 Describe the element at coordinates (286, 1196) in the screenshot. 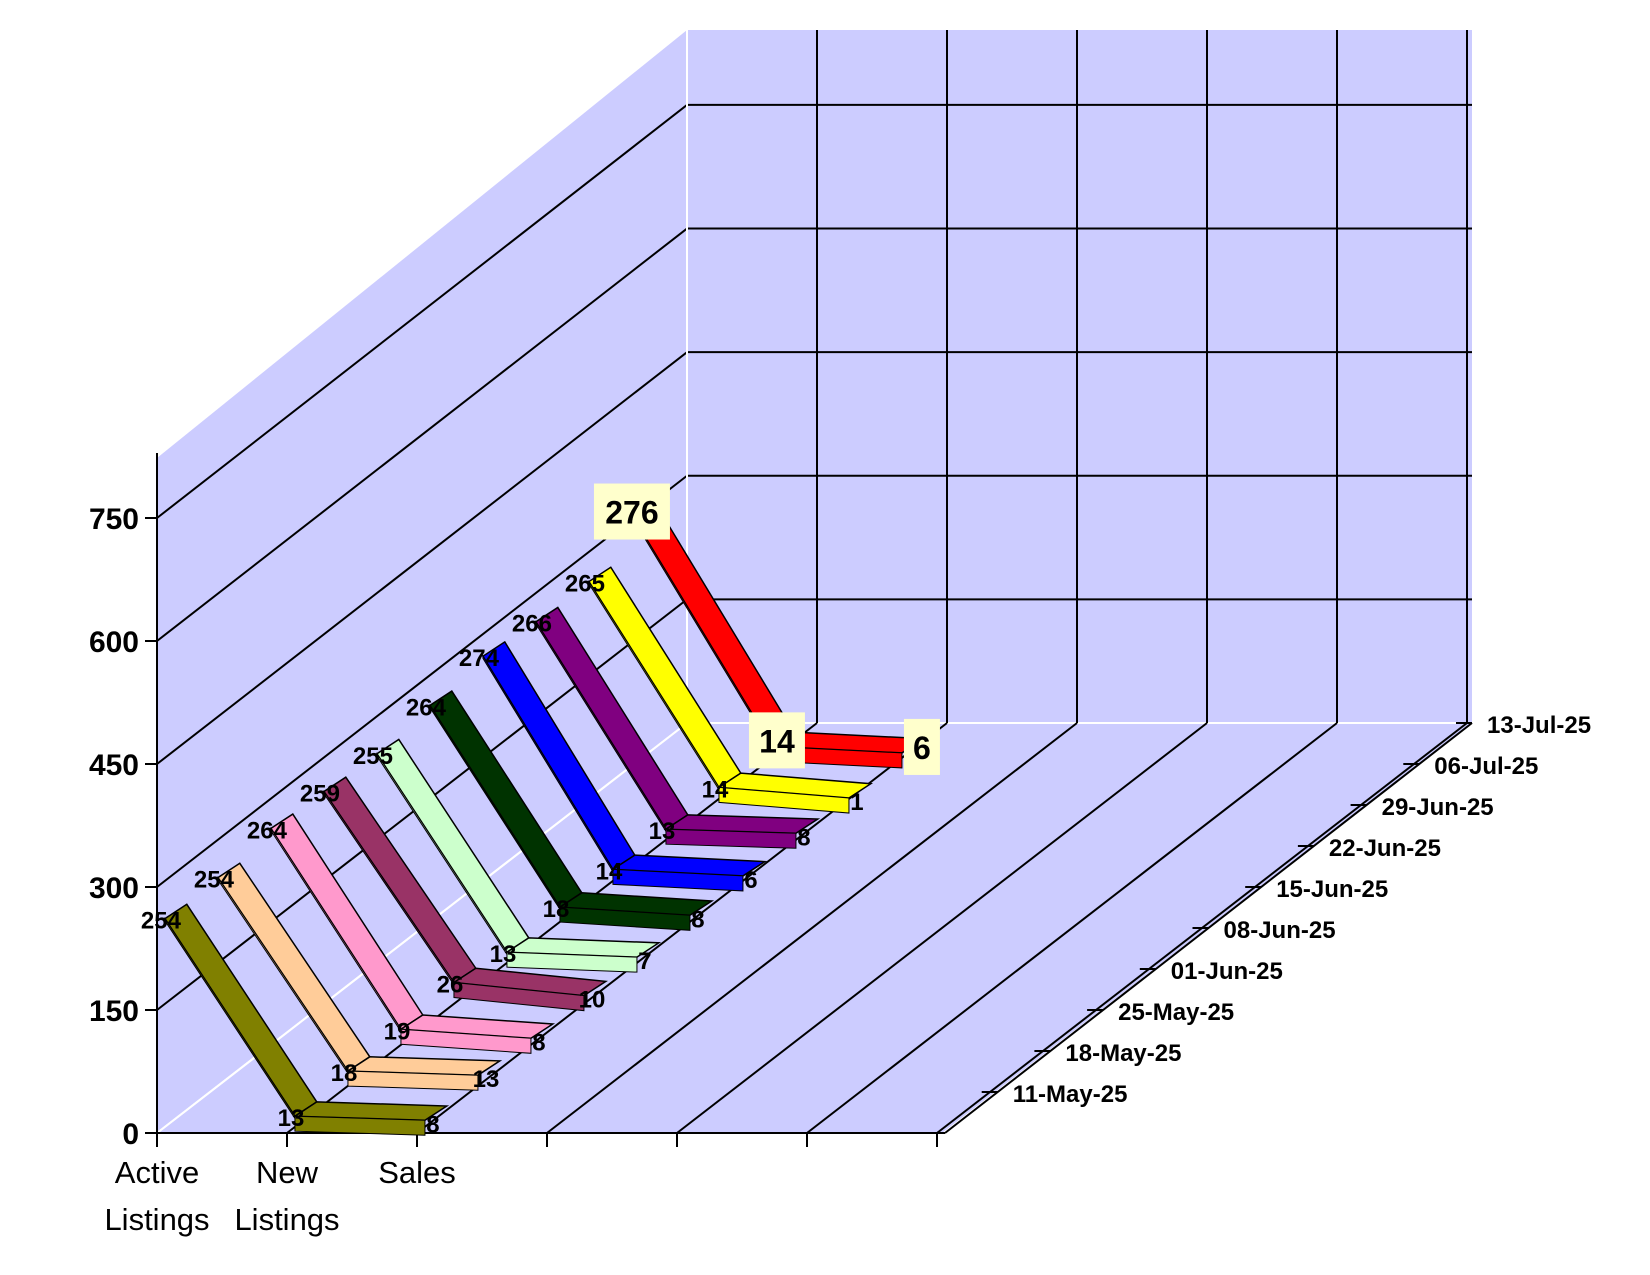

I see `x-tick-label: New Listings` at that location.